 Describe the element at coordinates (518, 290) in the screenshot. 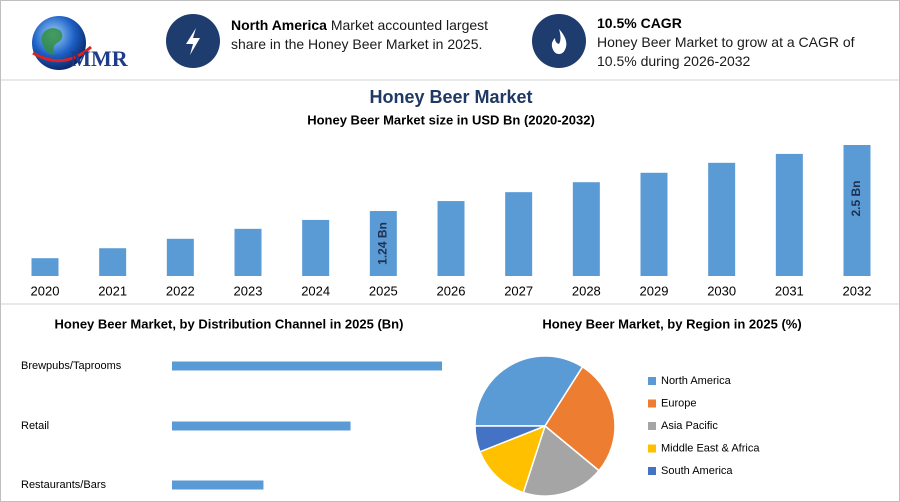

I see `x-tick-label: 2027` at that location.